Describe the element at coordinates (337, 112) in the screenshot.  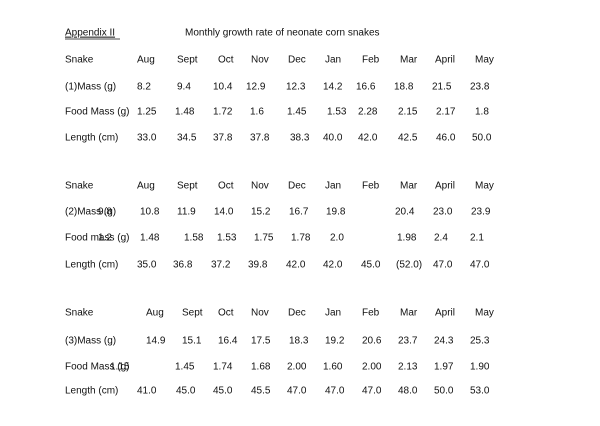
I see `cell-value: 1.53` at that location.